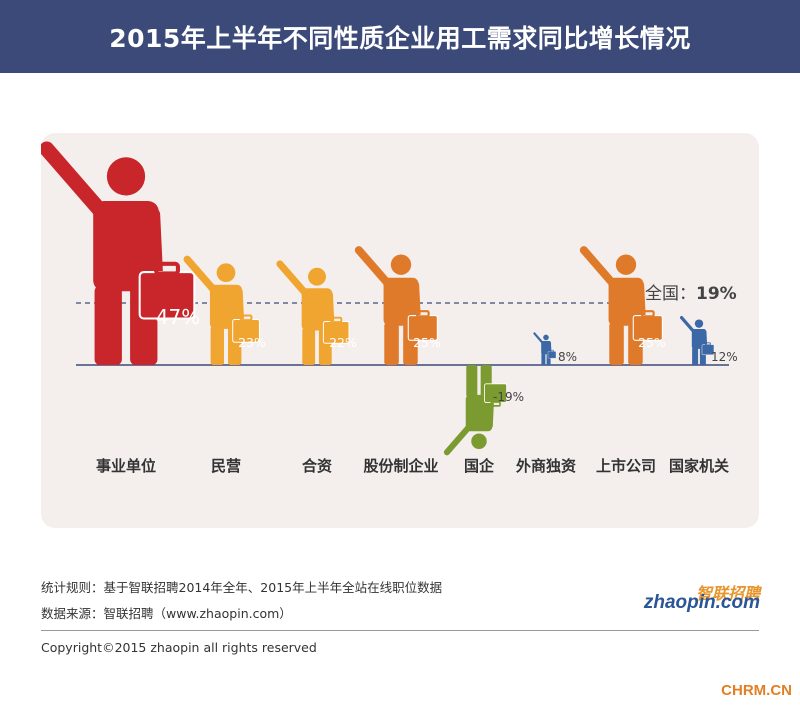 This screenshot has width=800, height=709. I want to click on category-label-6: 外商独资, so click(545, 466).